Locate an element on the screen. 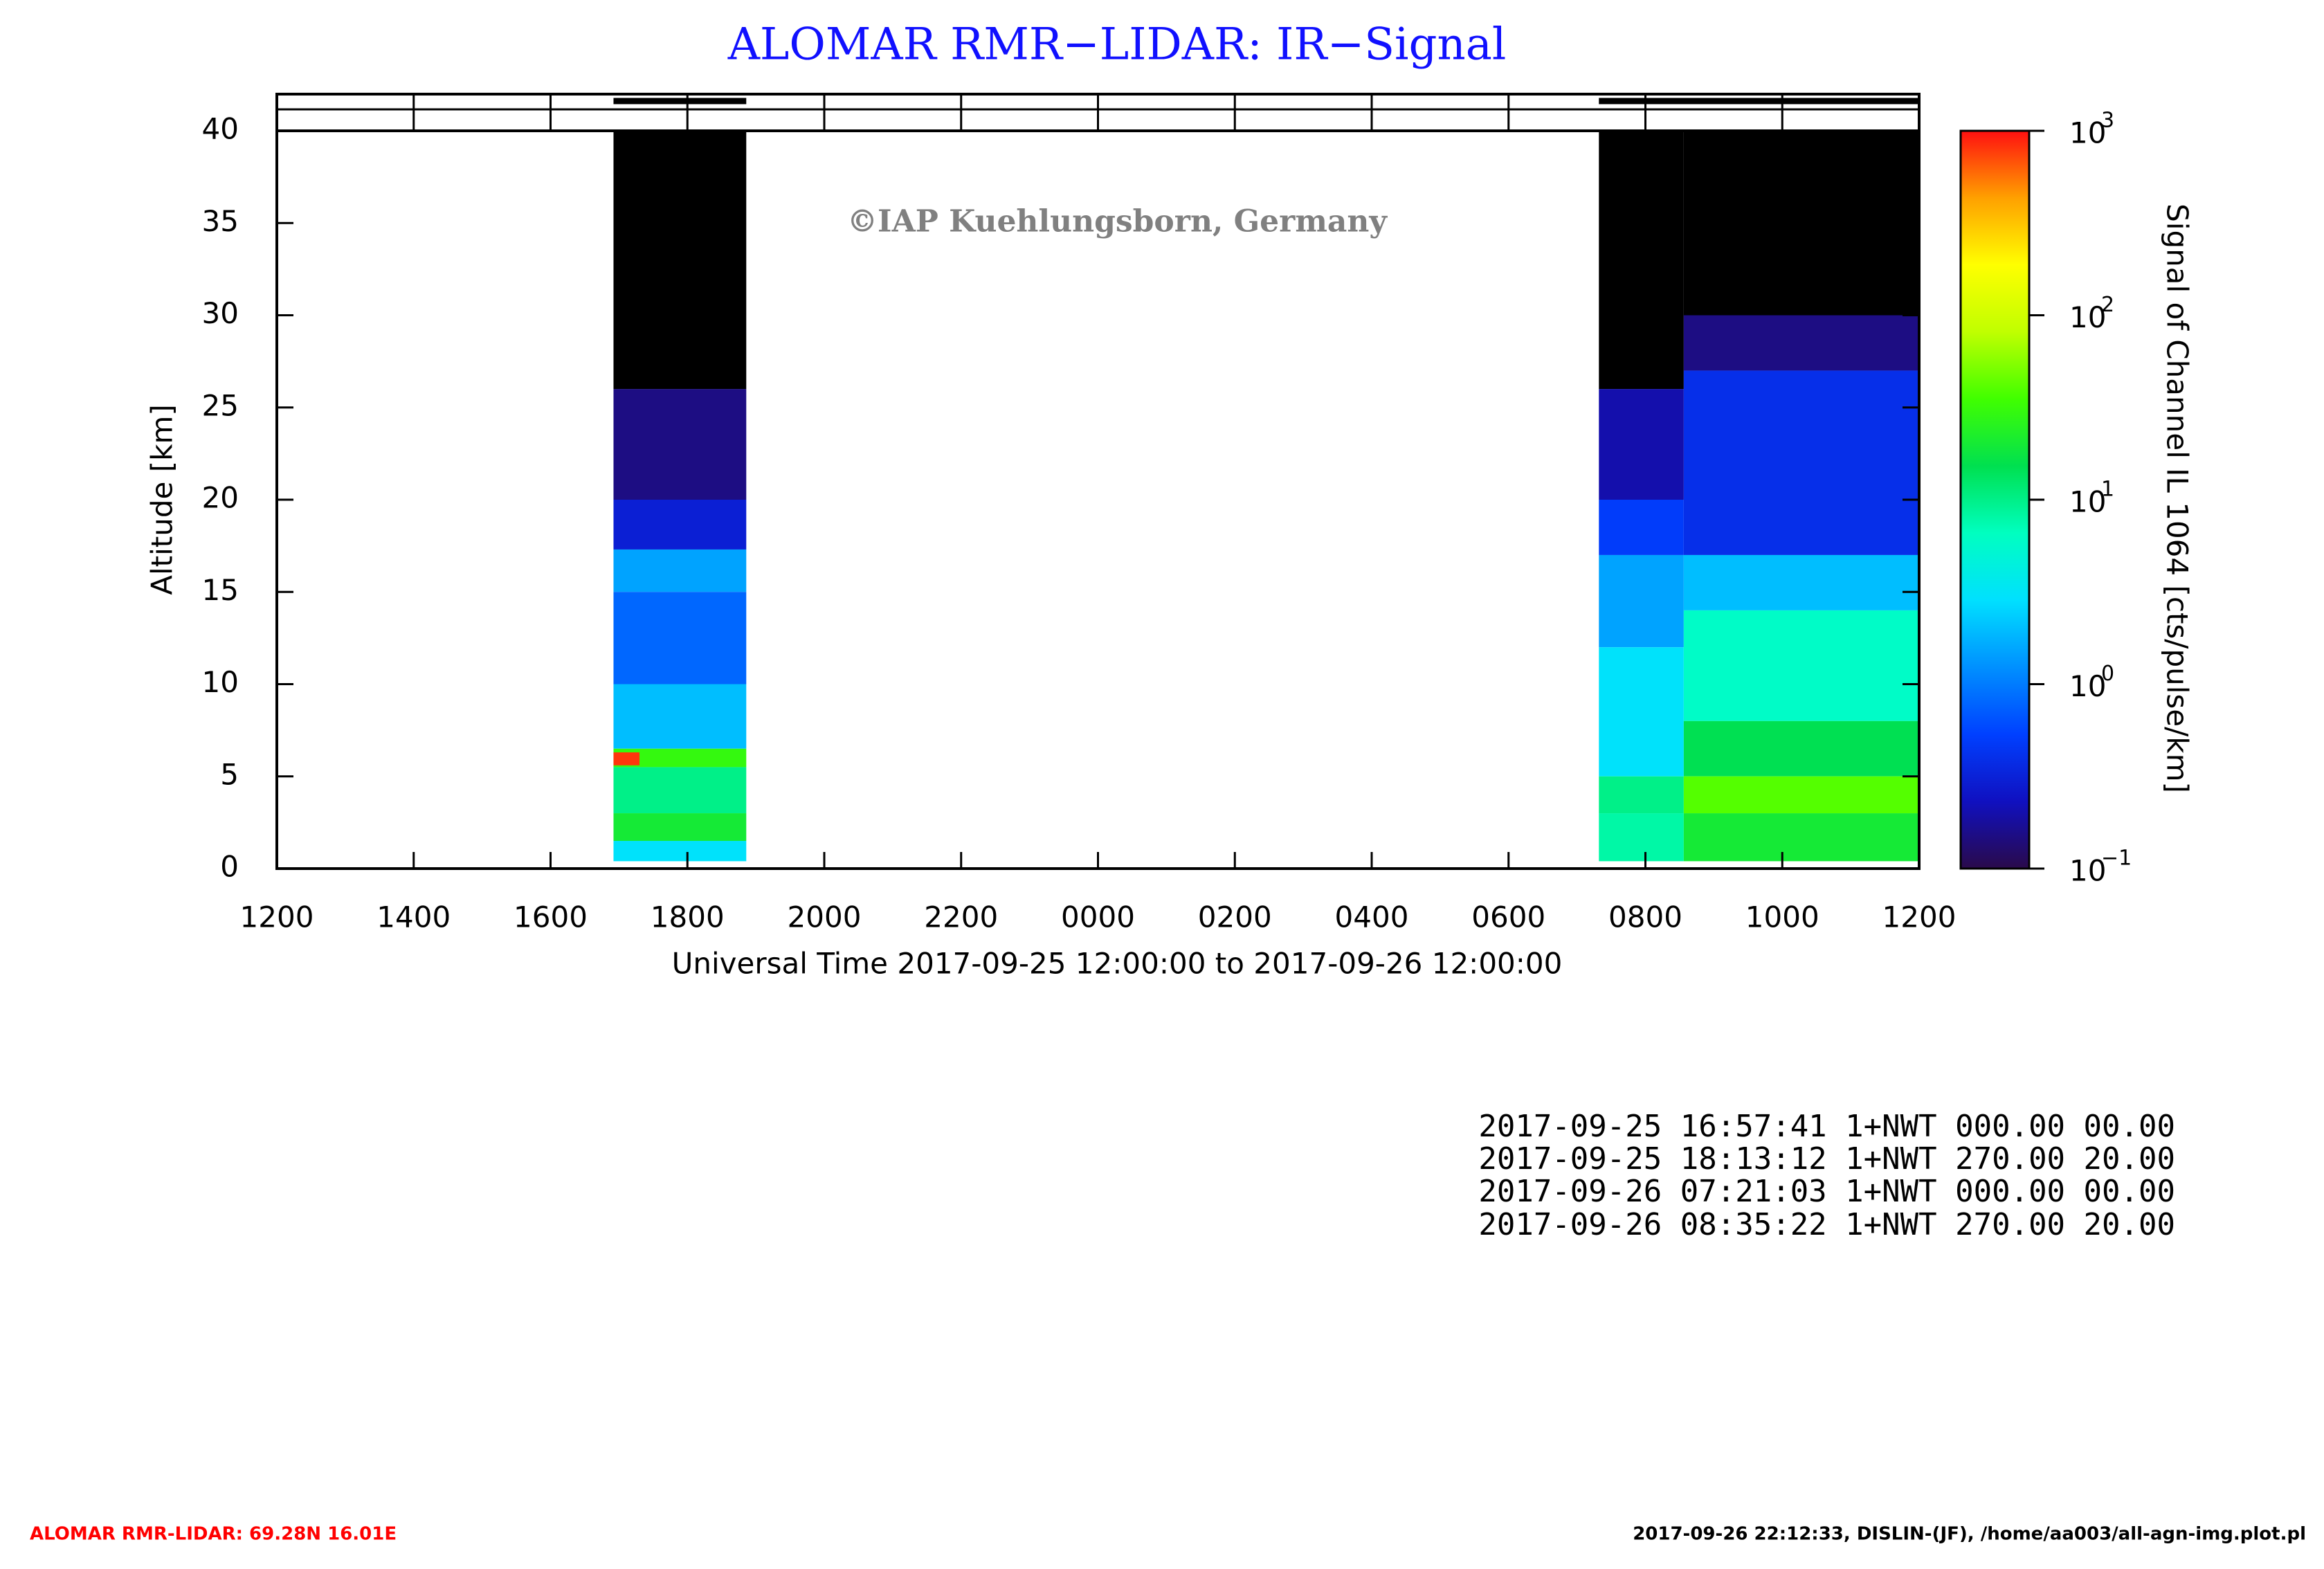  colorbar is located at coordinates (1995, 499).